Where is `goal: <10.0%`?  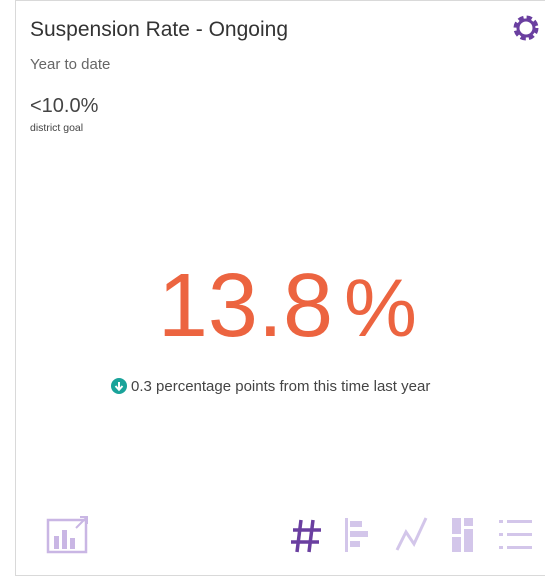
goal: <10.0% is located at coordinates (64, 106).